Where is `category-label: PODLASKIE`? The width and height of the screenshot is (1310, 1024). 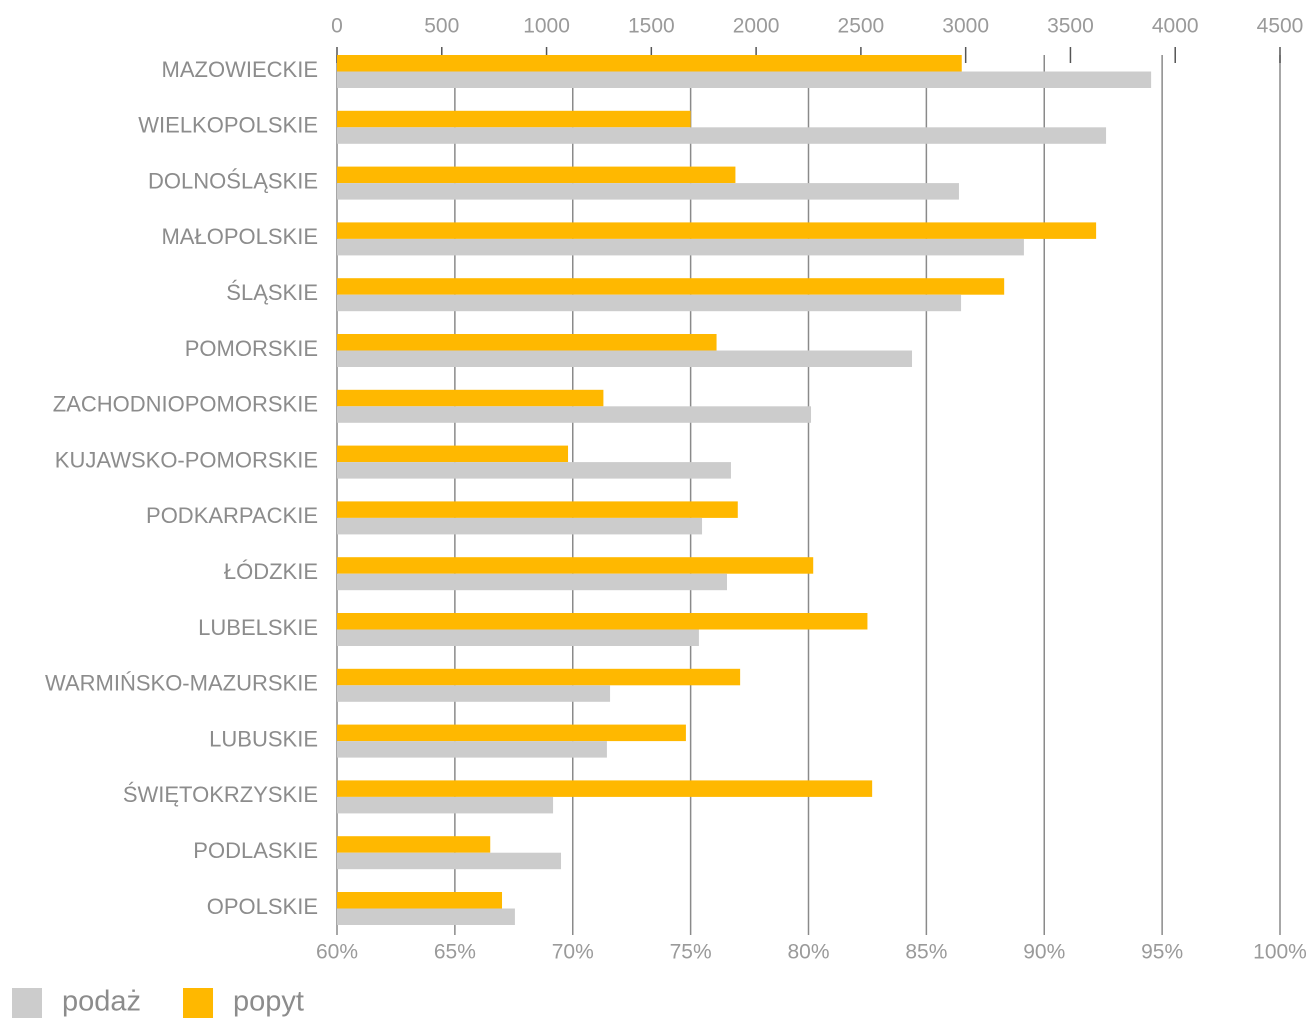
category-label: PODLASKIE is located at coordinates (255, 850).